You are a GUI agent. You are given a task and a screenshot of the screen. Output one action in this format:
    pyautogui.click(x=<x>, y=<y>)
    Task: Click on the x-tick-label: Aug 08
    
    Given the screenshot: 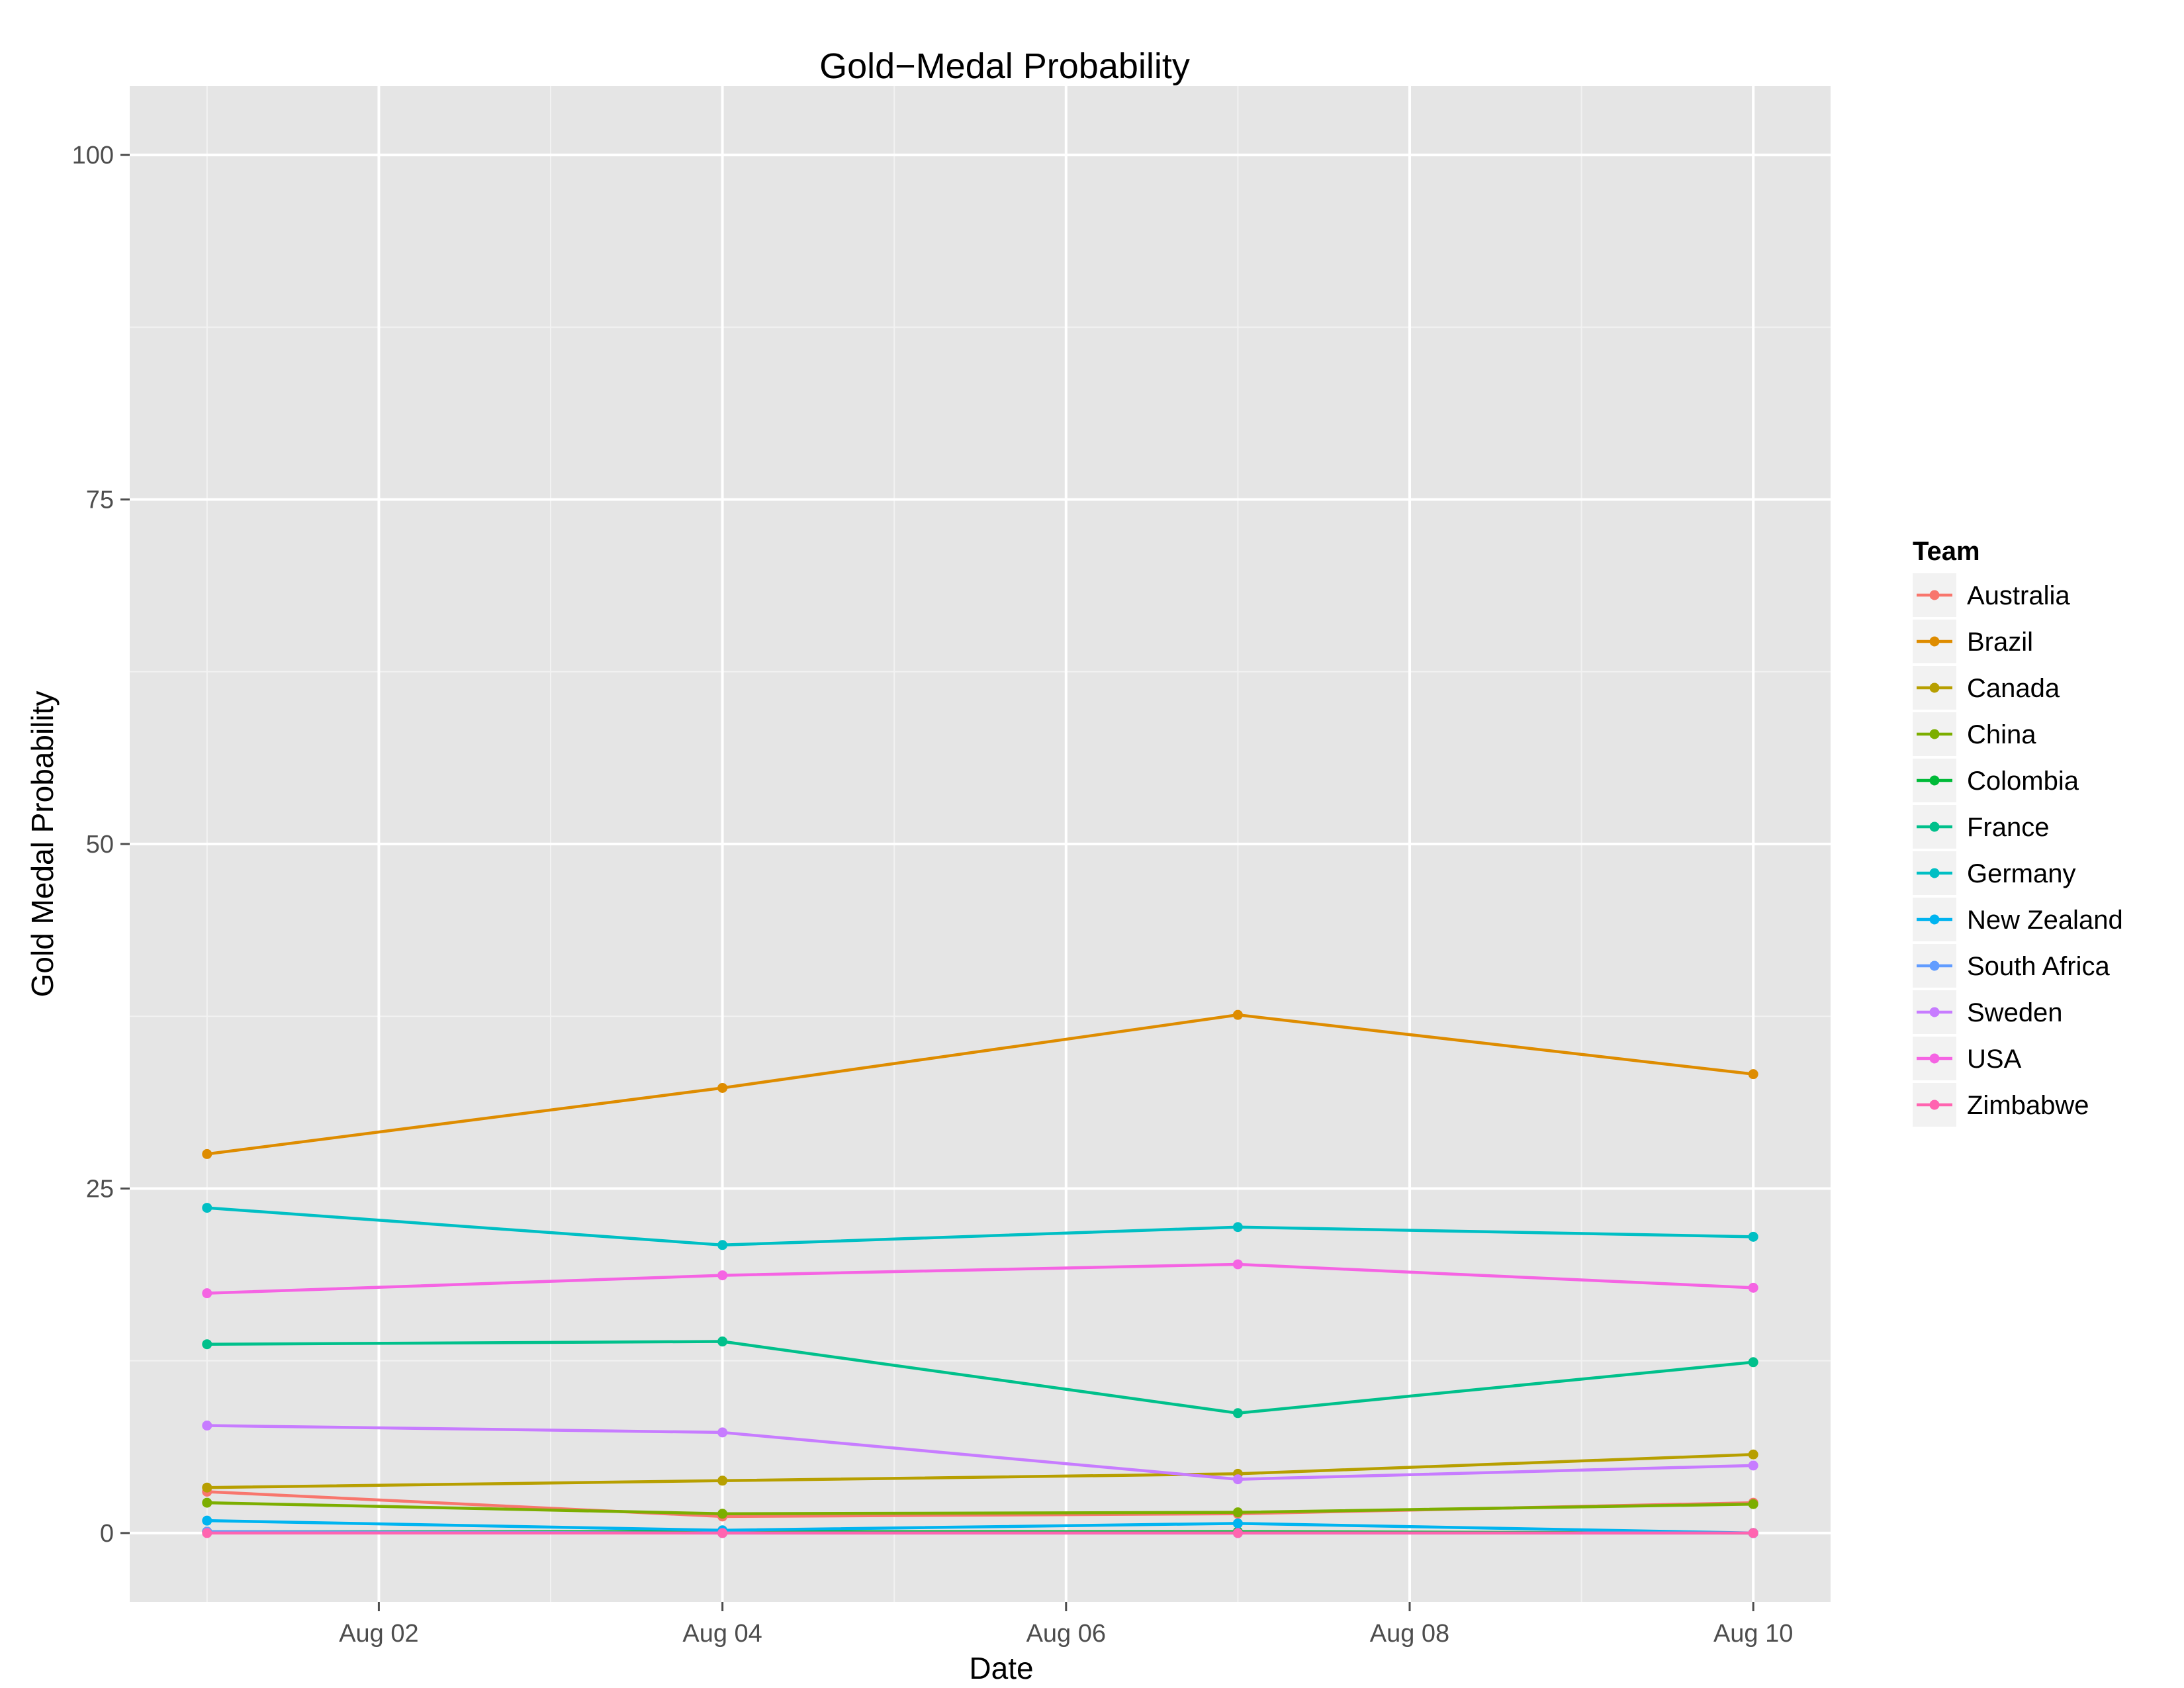 What is the action you would take?
    pyautogui.click(x=1410, y=1634)
    